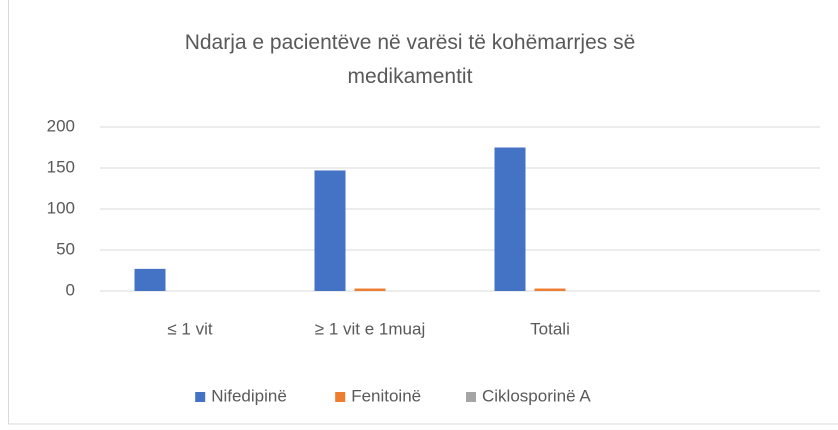 The image size is (838, 430). What do you see at coordinates (190, 328) in the screenshot?
I see `x-tick-label: ≤ 1 vit` at bounding box center [190, 328].